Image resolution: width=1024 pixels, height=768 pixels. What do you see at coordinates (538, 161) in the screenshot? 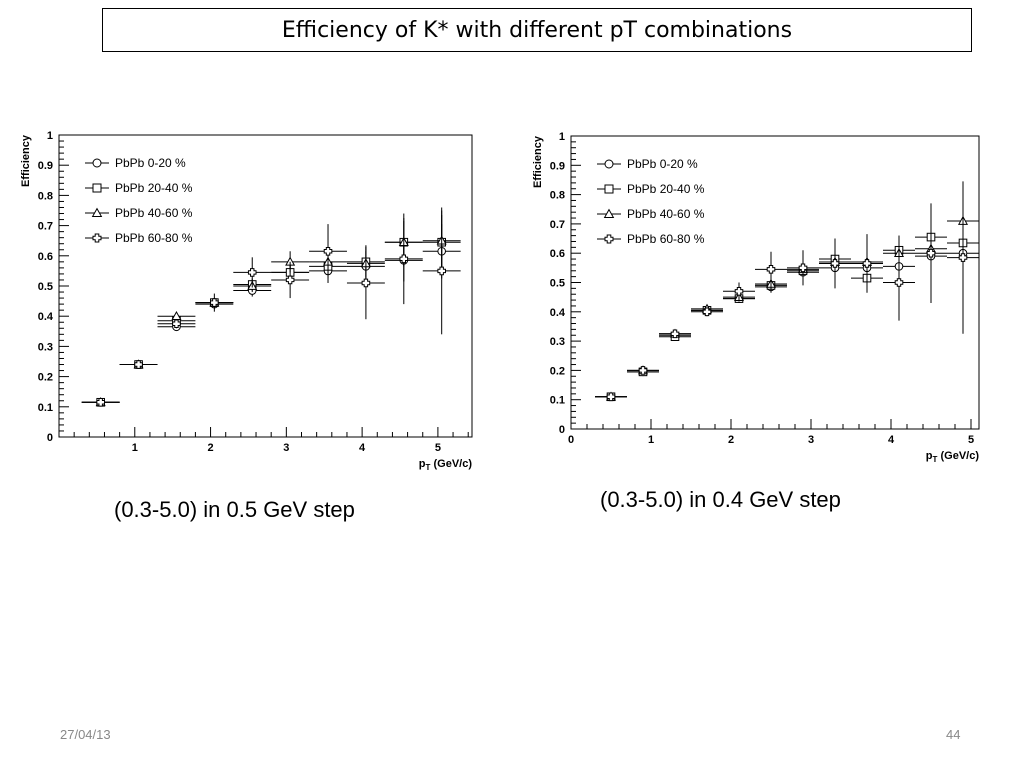
I see `chart1-y-axis-label: Efficiency` at bounding box center [538, 161].